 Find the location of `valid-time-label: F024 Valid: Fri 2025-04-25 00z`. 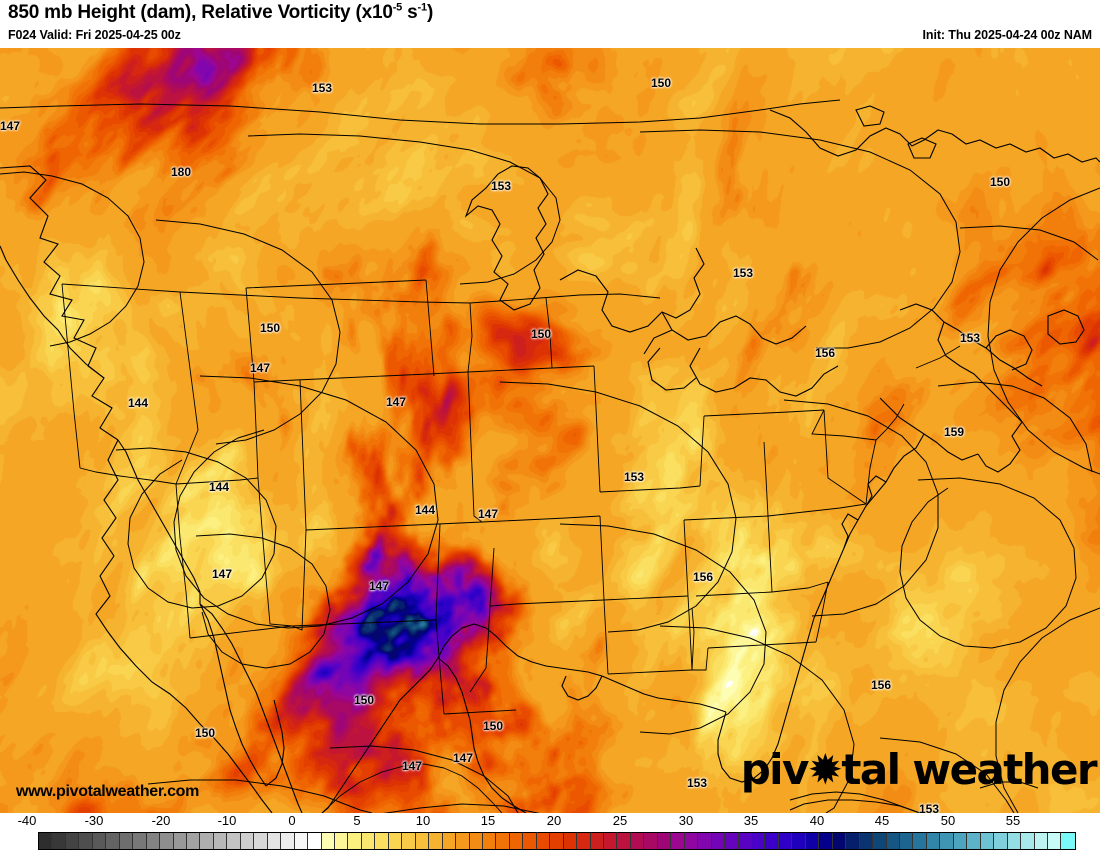

valid-time-label: F024 Valid: Fri 2025-04-25 00z is located at coordinates (94, 35).